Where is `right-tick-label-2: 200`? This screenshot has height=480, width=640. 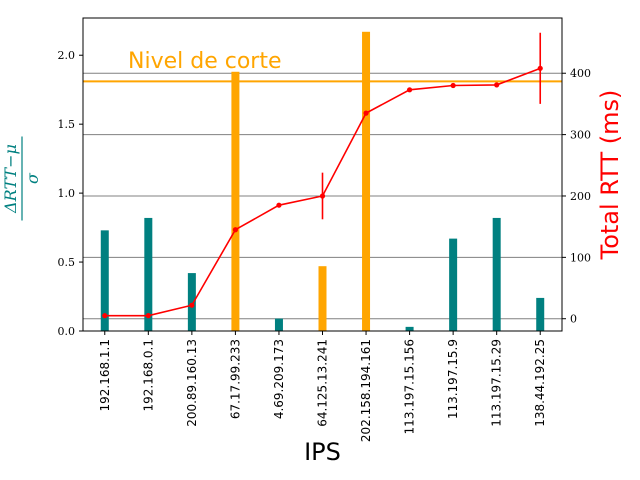
right-tick-label-2: 200 is located at coordinates (580, 196).